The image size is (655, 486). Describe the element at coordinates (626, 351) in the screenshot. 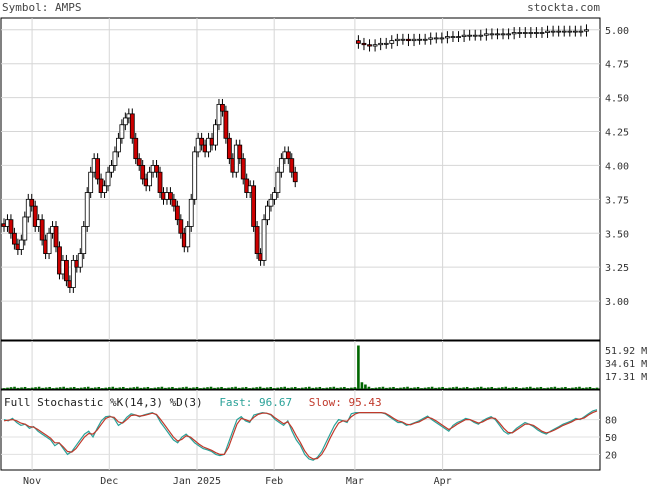

I see `volume-tick-label: 51.92 M` at that location.